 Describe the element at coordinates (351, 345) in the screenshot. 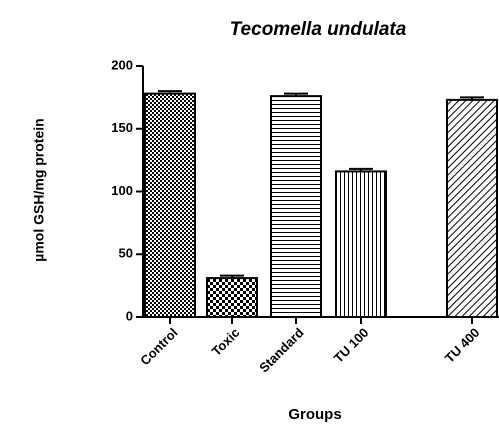

I see `x-tick-label: TU 100` at that location.